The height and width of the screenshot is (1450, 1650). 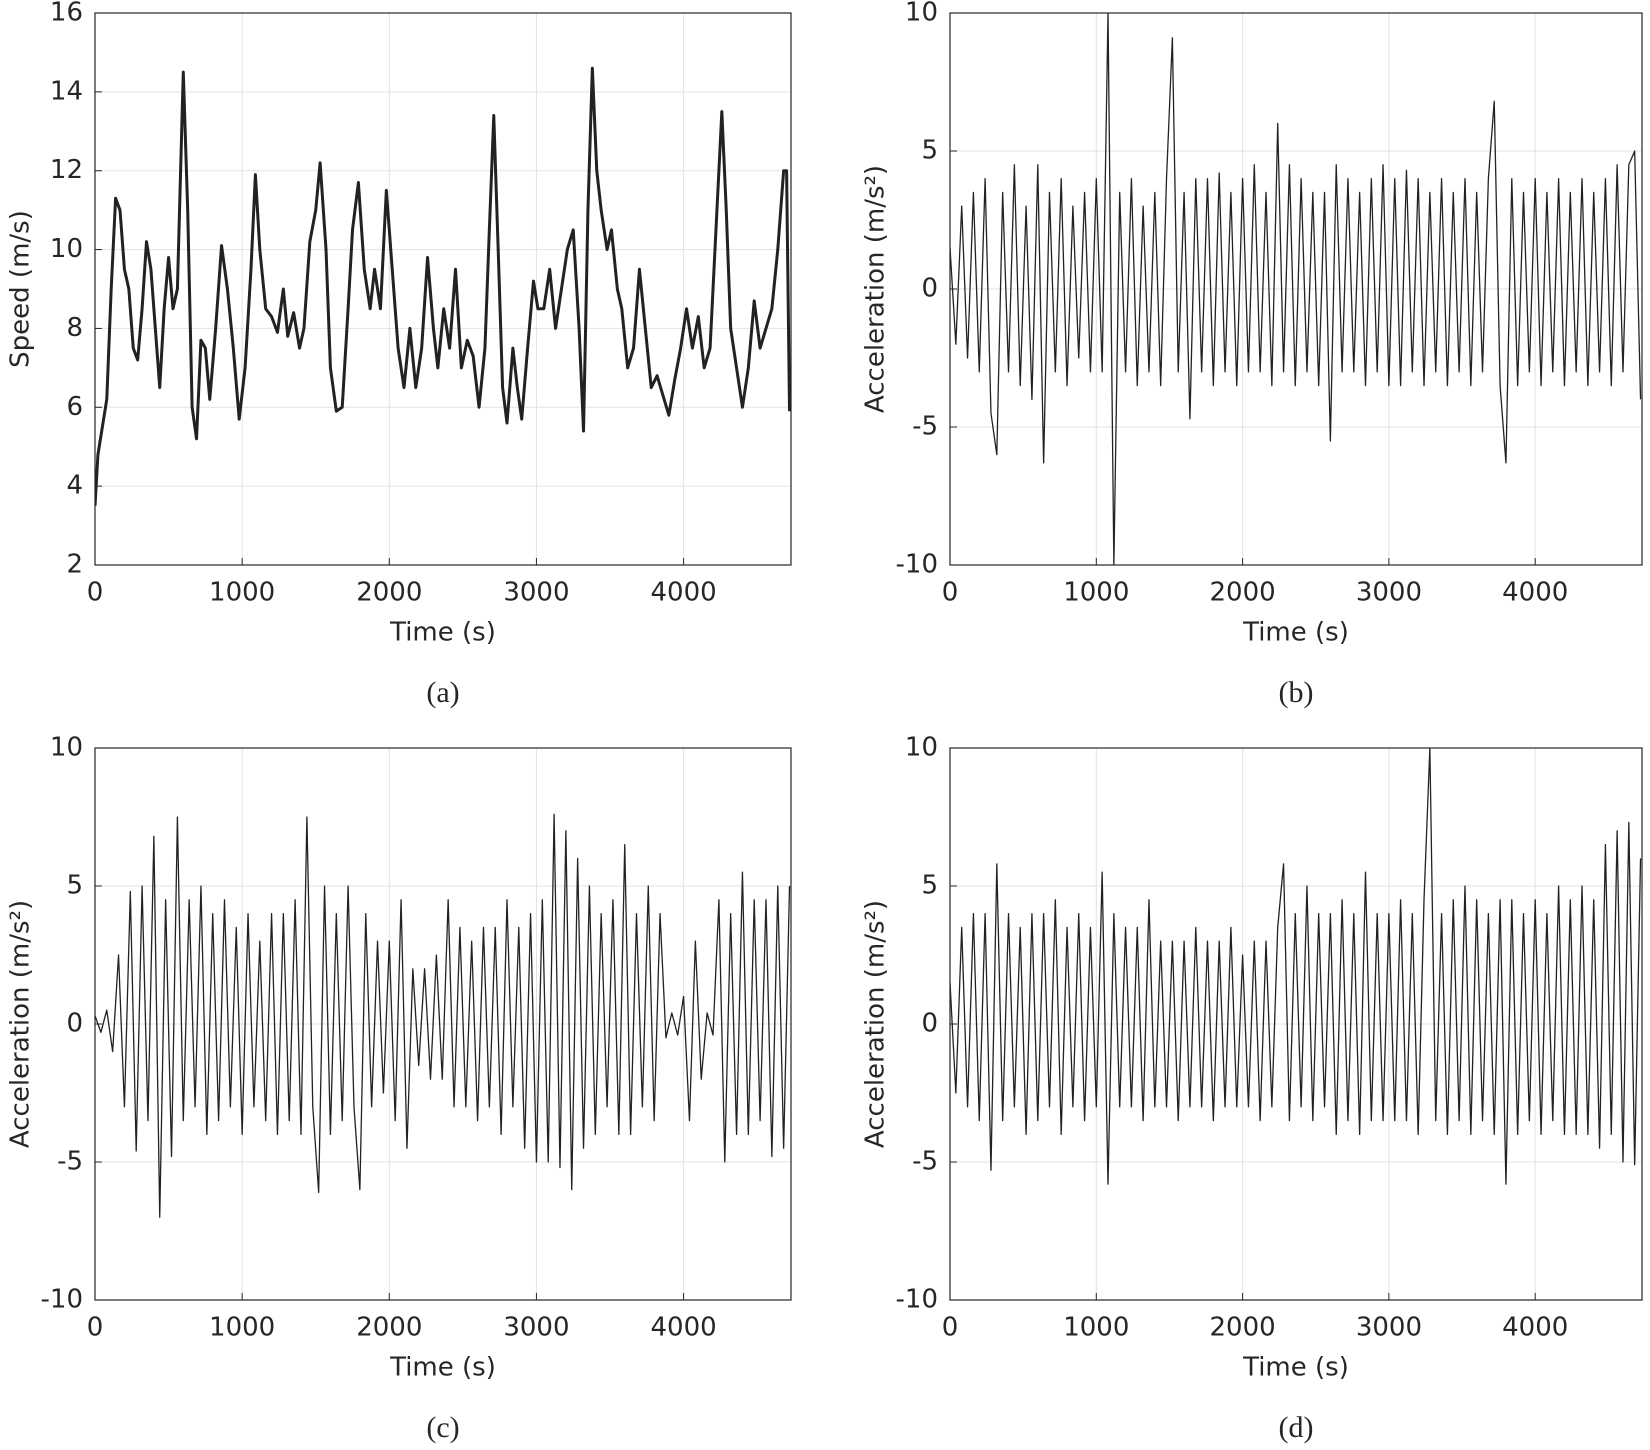 I want to click on y-tick-label: 8, so click(x=74, y=328).